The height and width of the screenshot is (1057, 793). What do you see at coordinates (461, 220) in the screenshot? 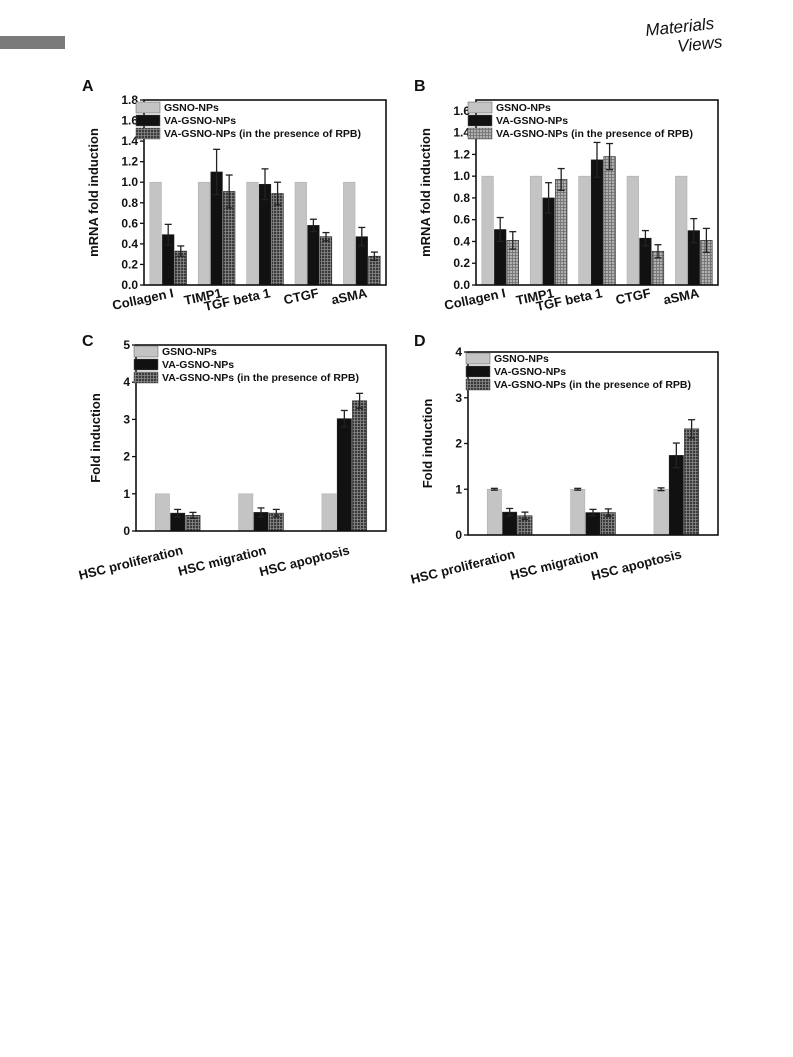
I see `y-tick-label: 0.6` at bounding box center [461, 220].